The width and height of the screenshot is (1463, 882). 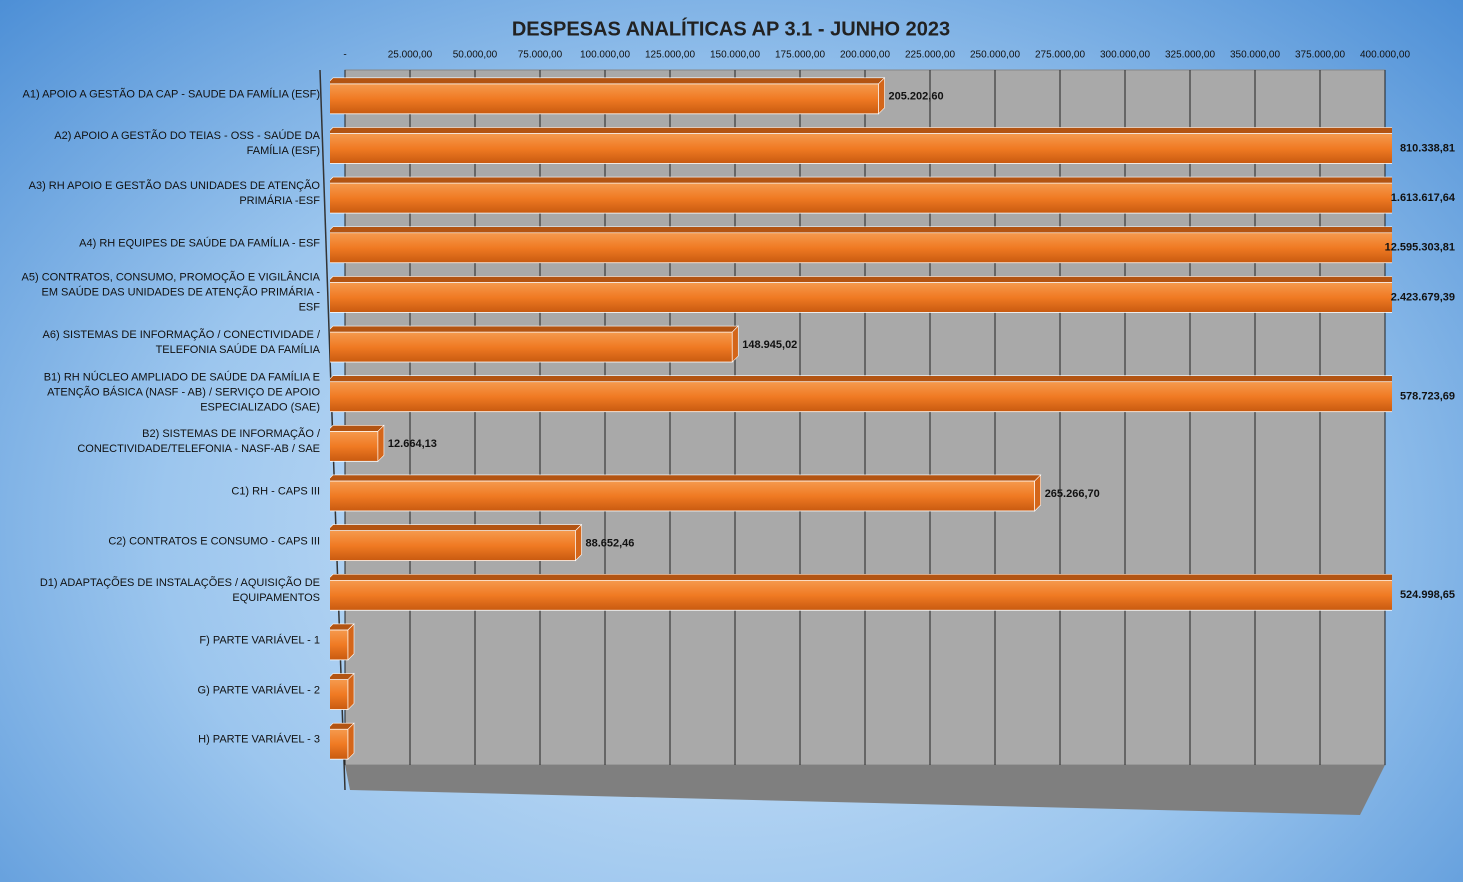 What do you see at coordinates (1125, 55) in the screenshot?
I see `x-tick-label: 300.000,00` at bounding box center [1125, 55].